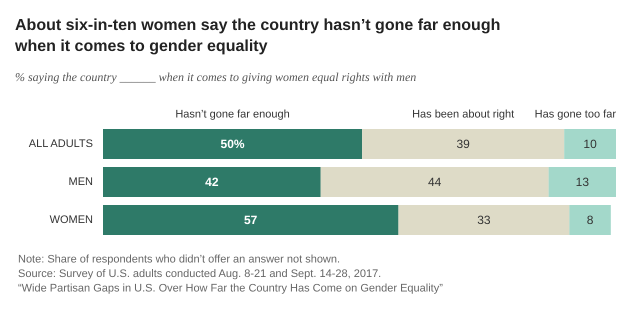  Describe the element at coordinates (259, 36) in the screenshot. I see `chart-title: About six-in-ten women say the country hasn’t gone far enough when it comes to gender equality` at that location.